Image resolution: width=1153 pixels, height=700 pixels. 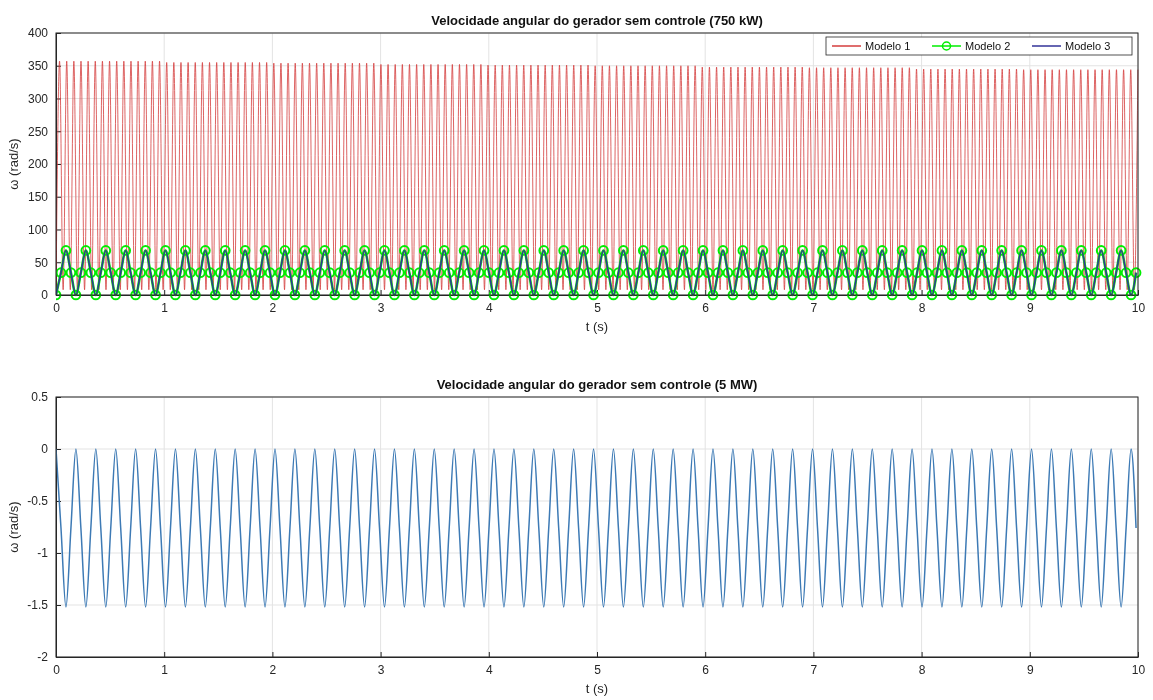 I want to click on chart-title: Velocidade angular do gerador sem controle (750 kW), so click(x=597, y=20).